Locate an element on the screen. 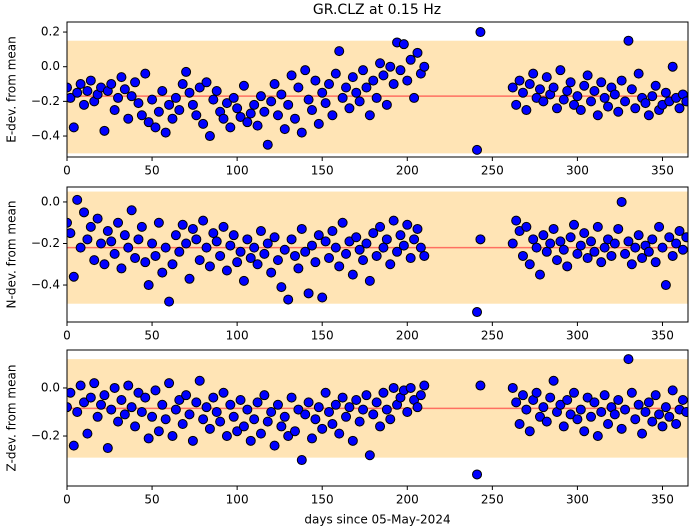 This screenshot has width=692, height=531. chart-title: GR.CLZ at 0.15 Hz is located at coordinates (377, 10).